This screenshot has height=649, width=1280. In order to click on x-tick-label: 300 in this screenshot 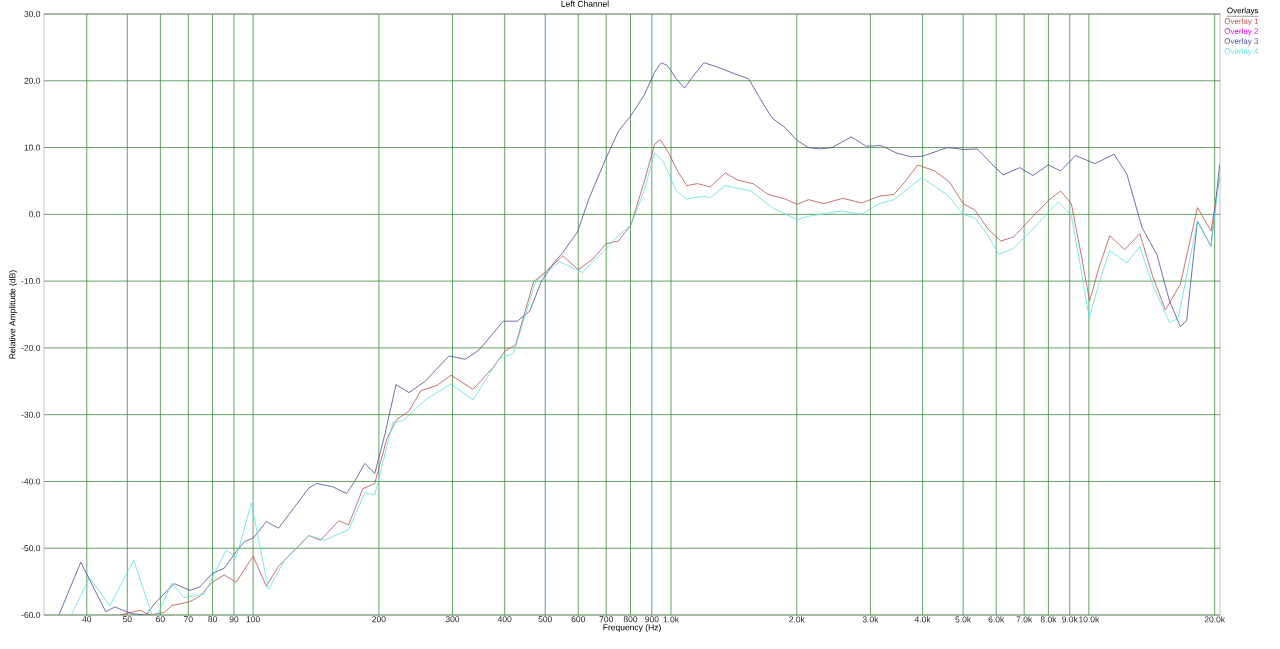, I will do `click(452, 619)`.